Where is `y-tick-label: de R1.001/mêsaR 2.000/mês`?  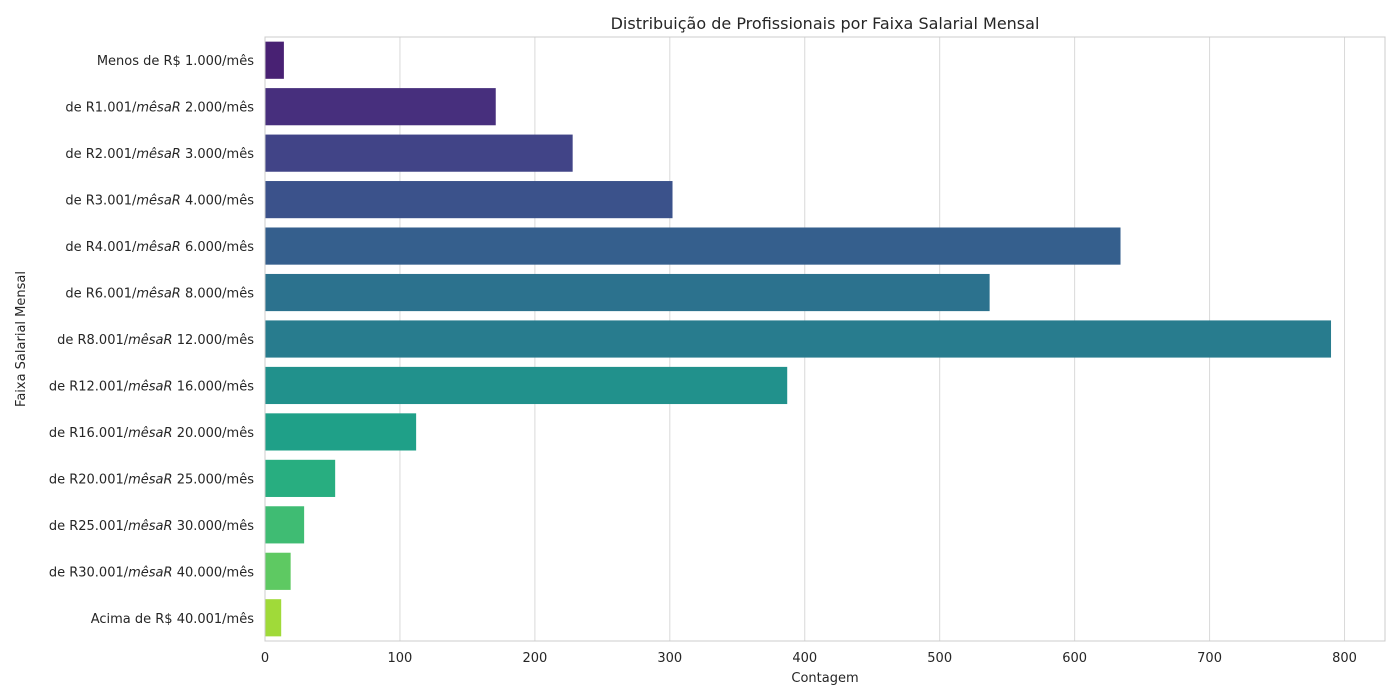 y-tick-label: de R1.001/mêsaR 2.000/mês is located at coordinates (159, 108).